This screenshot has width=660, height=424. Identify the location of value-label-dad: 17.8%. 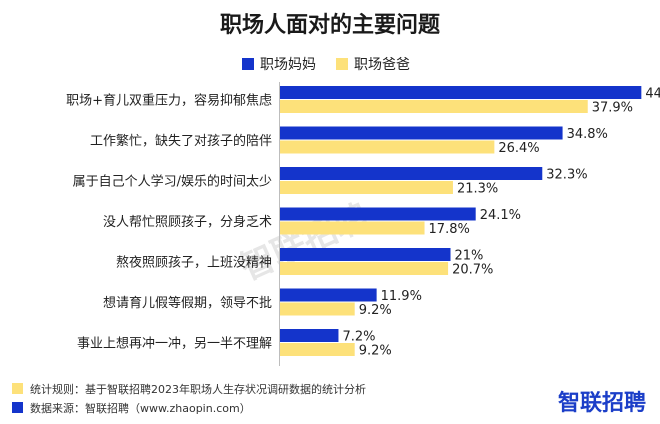
(449, 229).